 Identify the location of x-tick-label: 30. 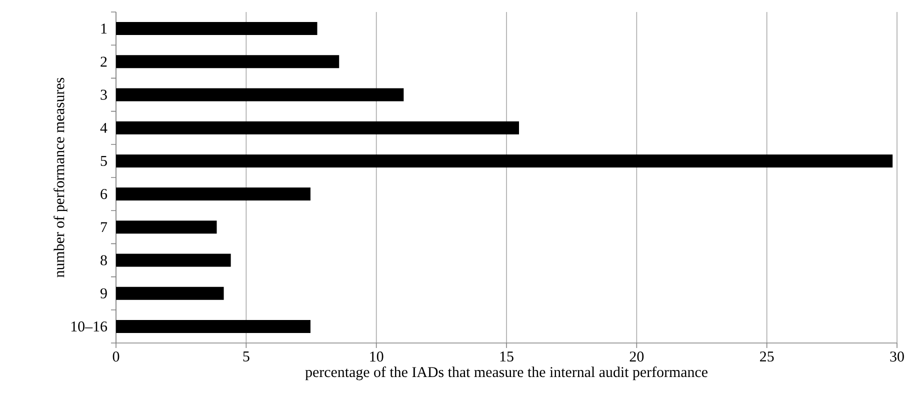
(897, 357).